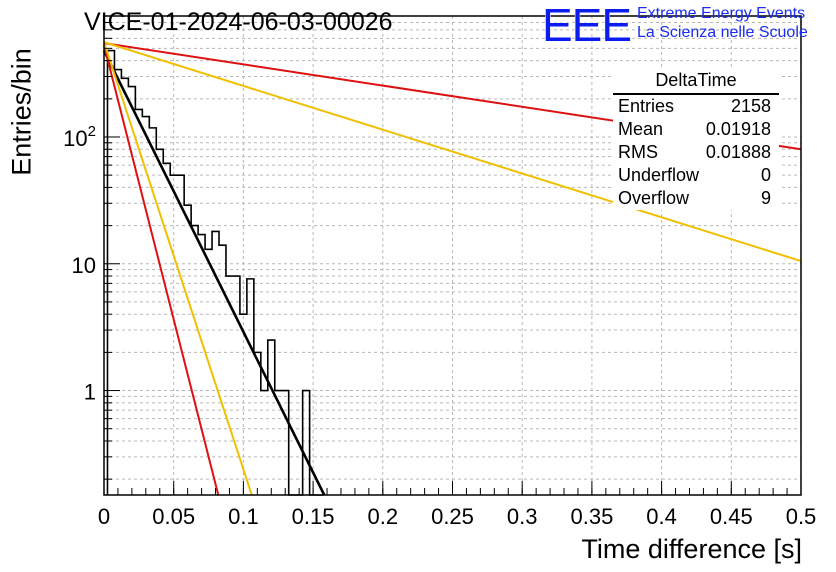 The width and height of the screenshot is (836, 572). Describe the element at coordinates (383, 516) in the screenshot. I see `x-tick-label: 0.2` at that location.